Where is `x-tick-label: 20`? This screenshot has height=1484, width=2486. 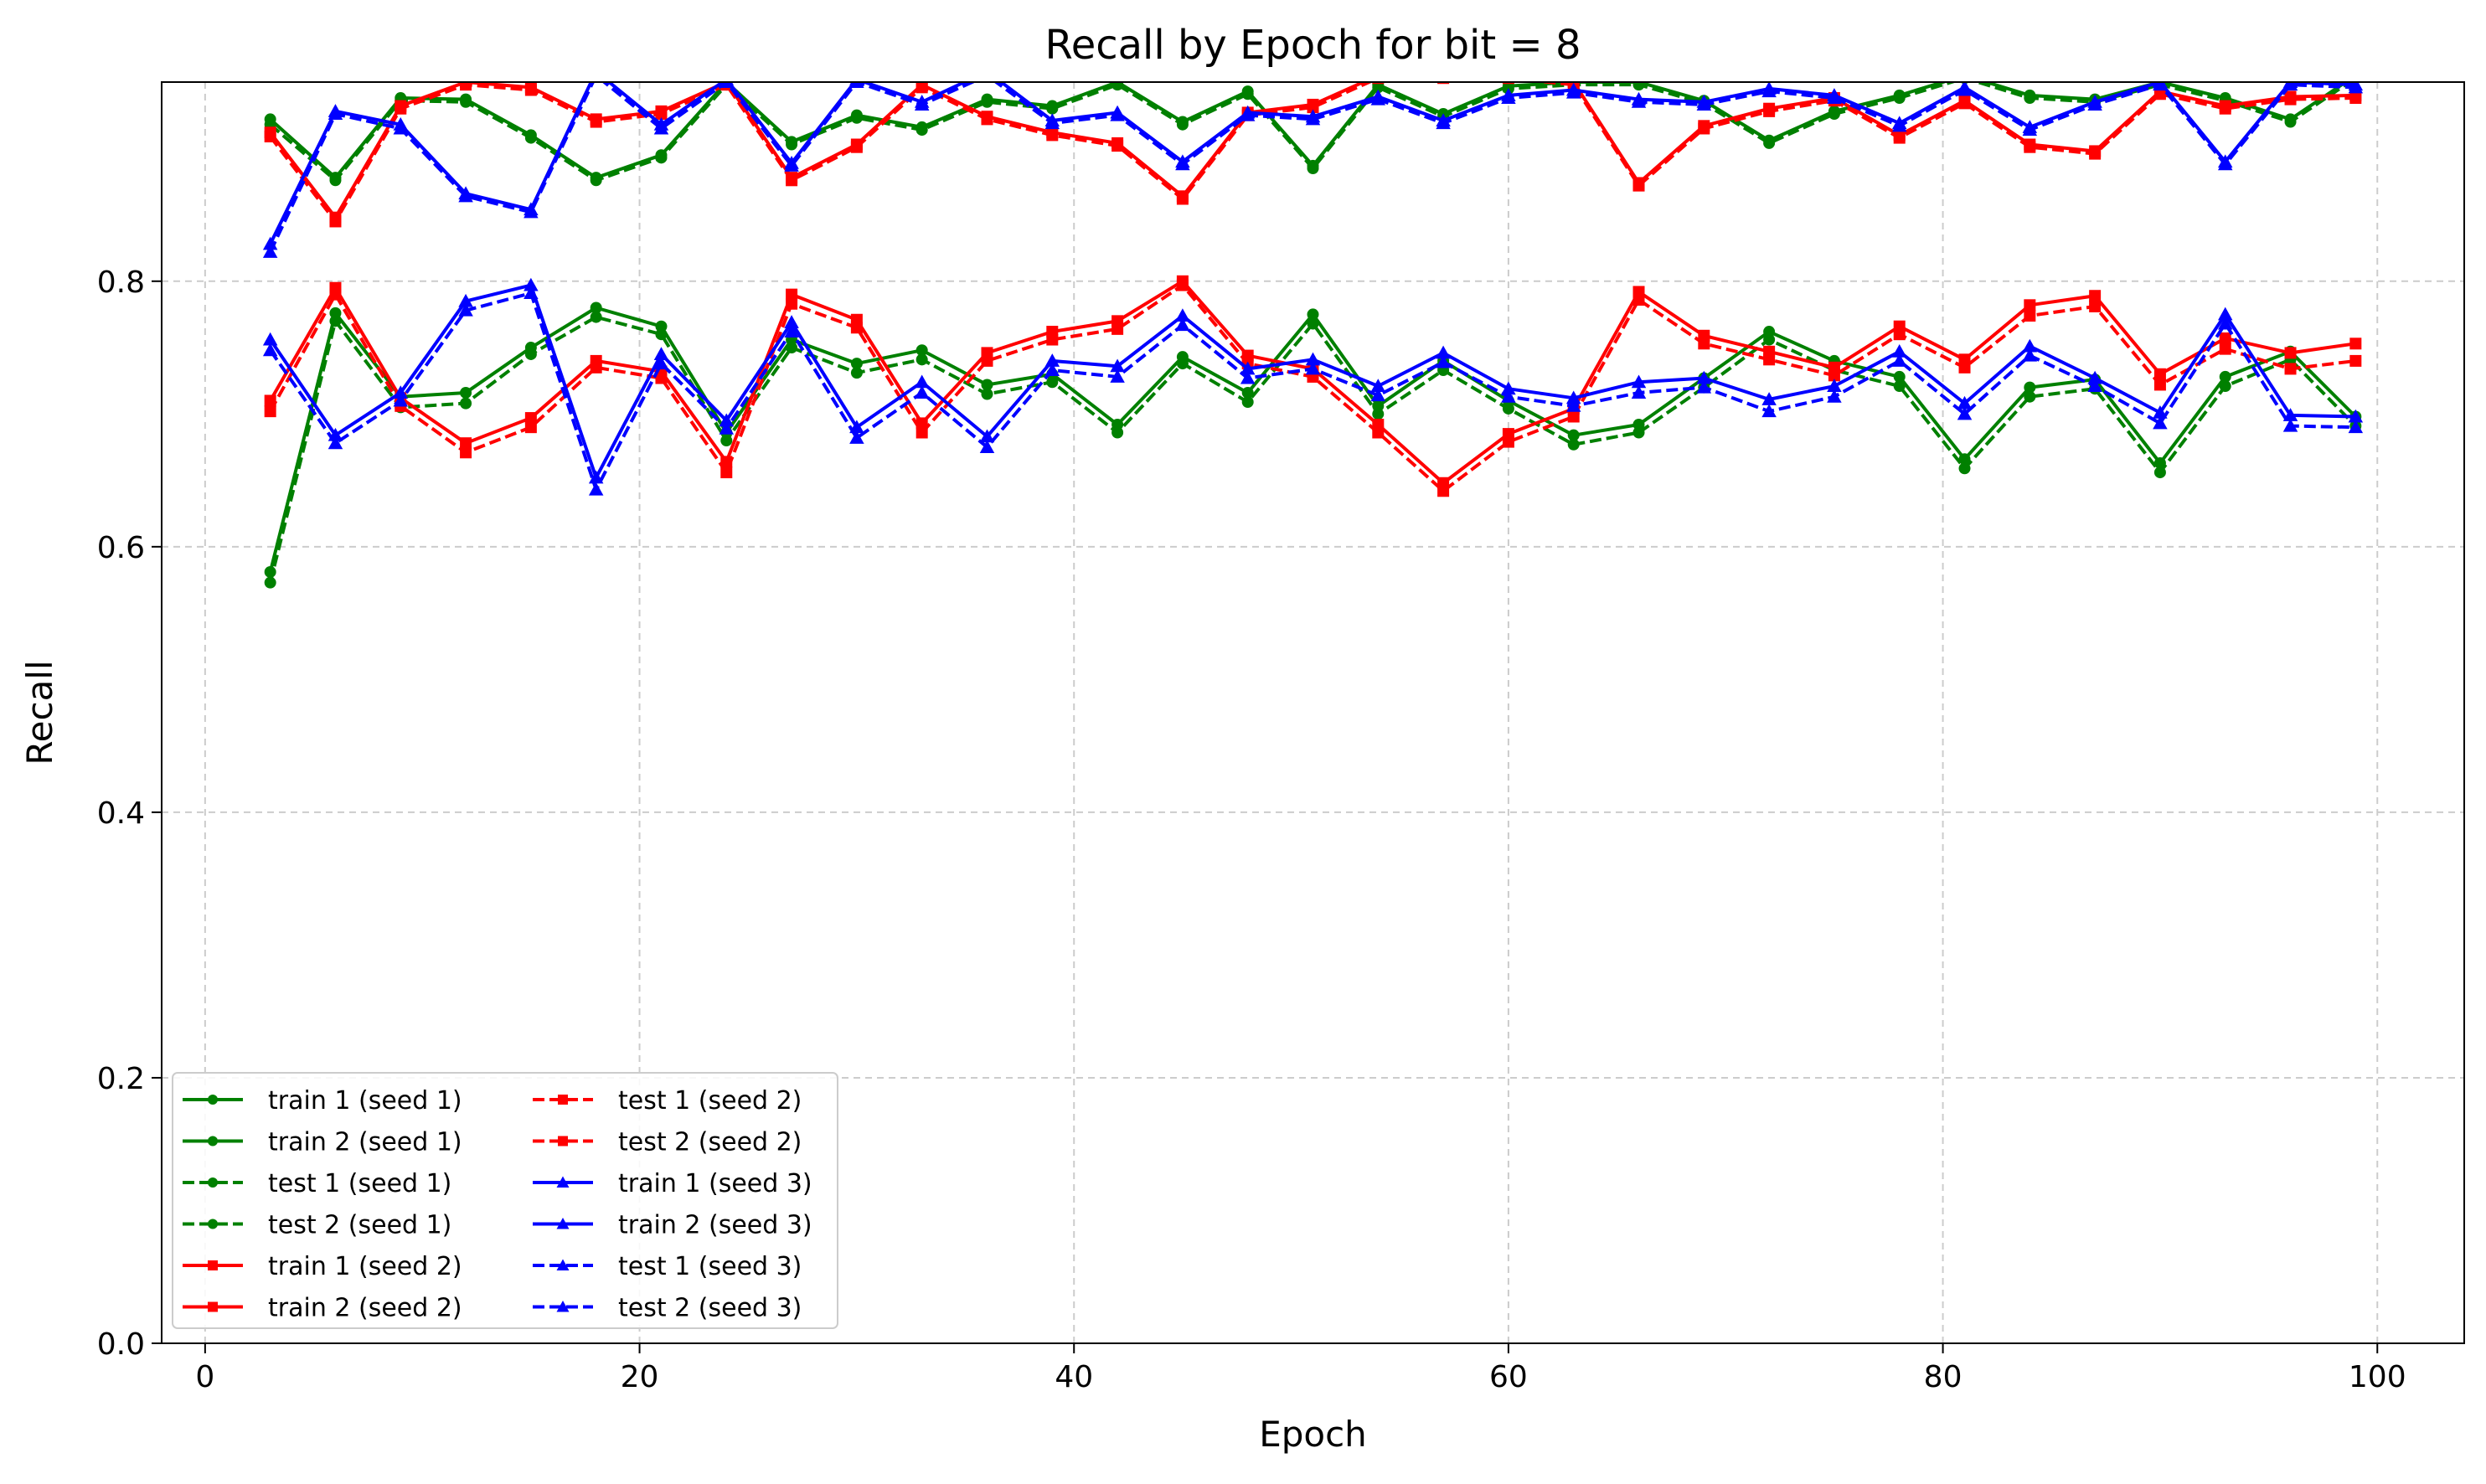 x-tick-label: 20 is located at coordinates (640, 1377).